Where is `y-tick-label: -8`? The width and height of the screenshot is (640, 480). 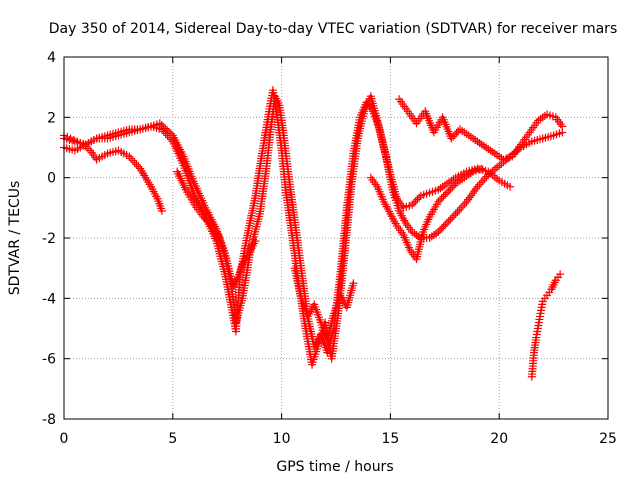 y-tick-label: -8 is located at coordinates (49, 420).